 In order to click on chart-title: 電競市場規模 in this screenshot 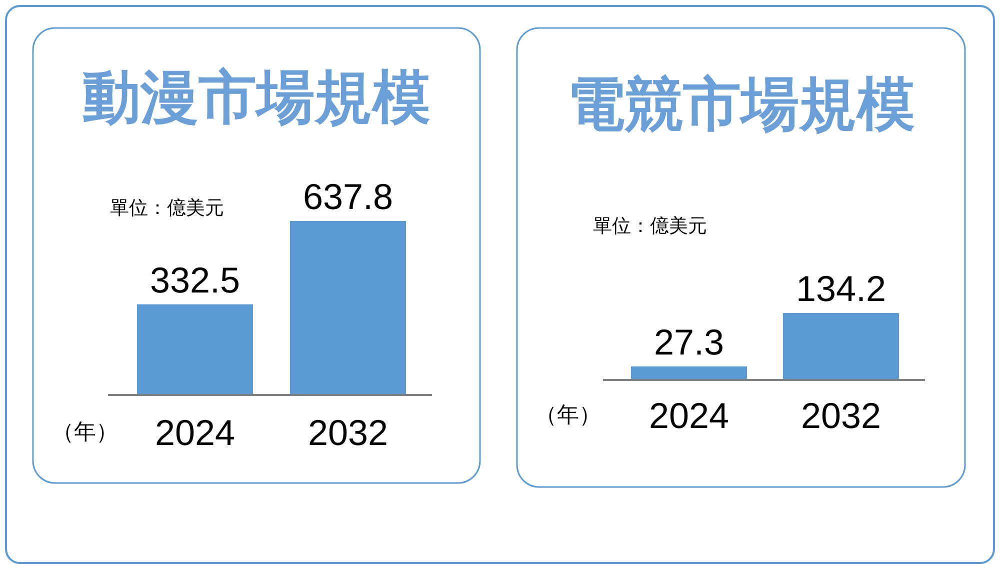, I will do `click(741, 104)`.